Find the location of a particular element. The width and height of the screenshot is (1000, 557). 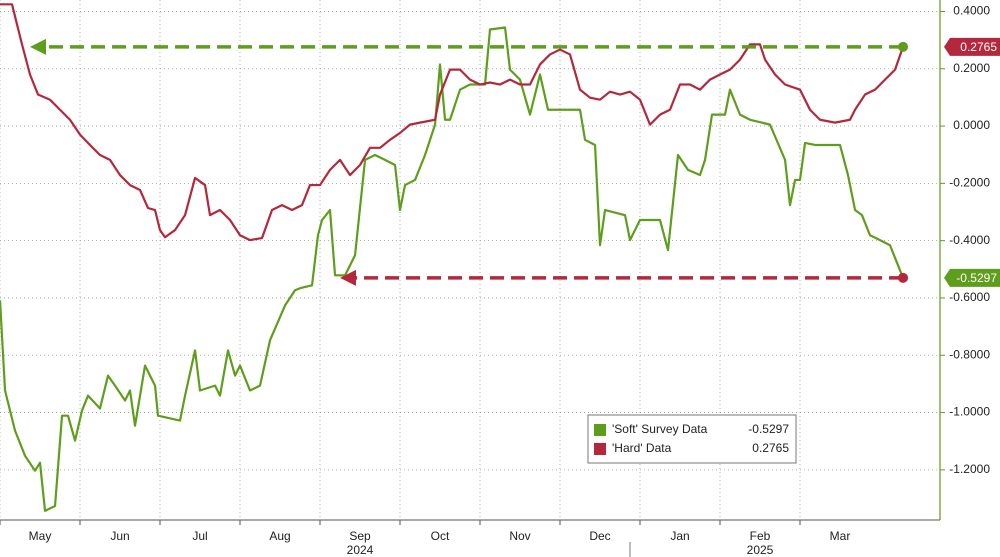

y-tick-label: -1.2000 is located at coordinates (969, 469).